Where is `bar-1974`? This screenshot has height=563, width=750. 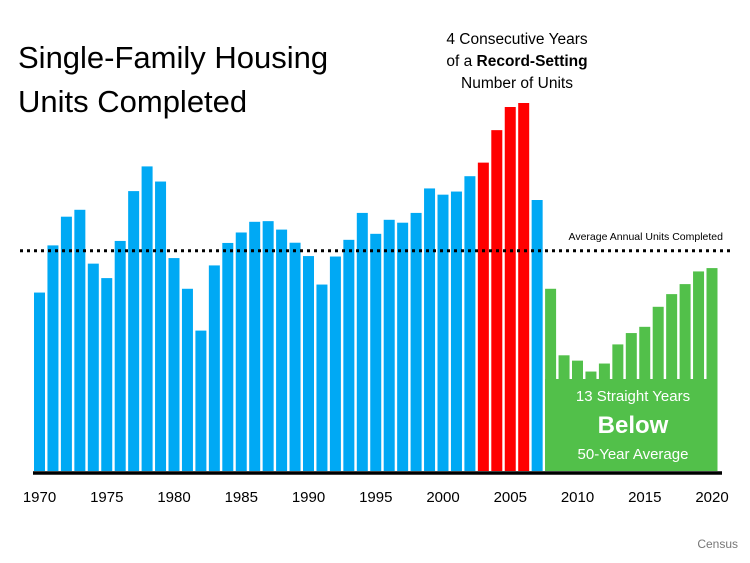
bar-1974 is located at coordinates (93, 367).